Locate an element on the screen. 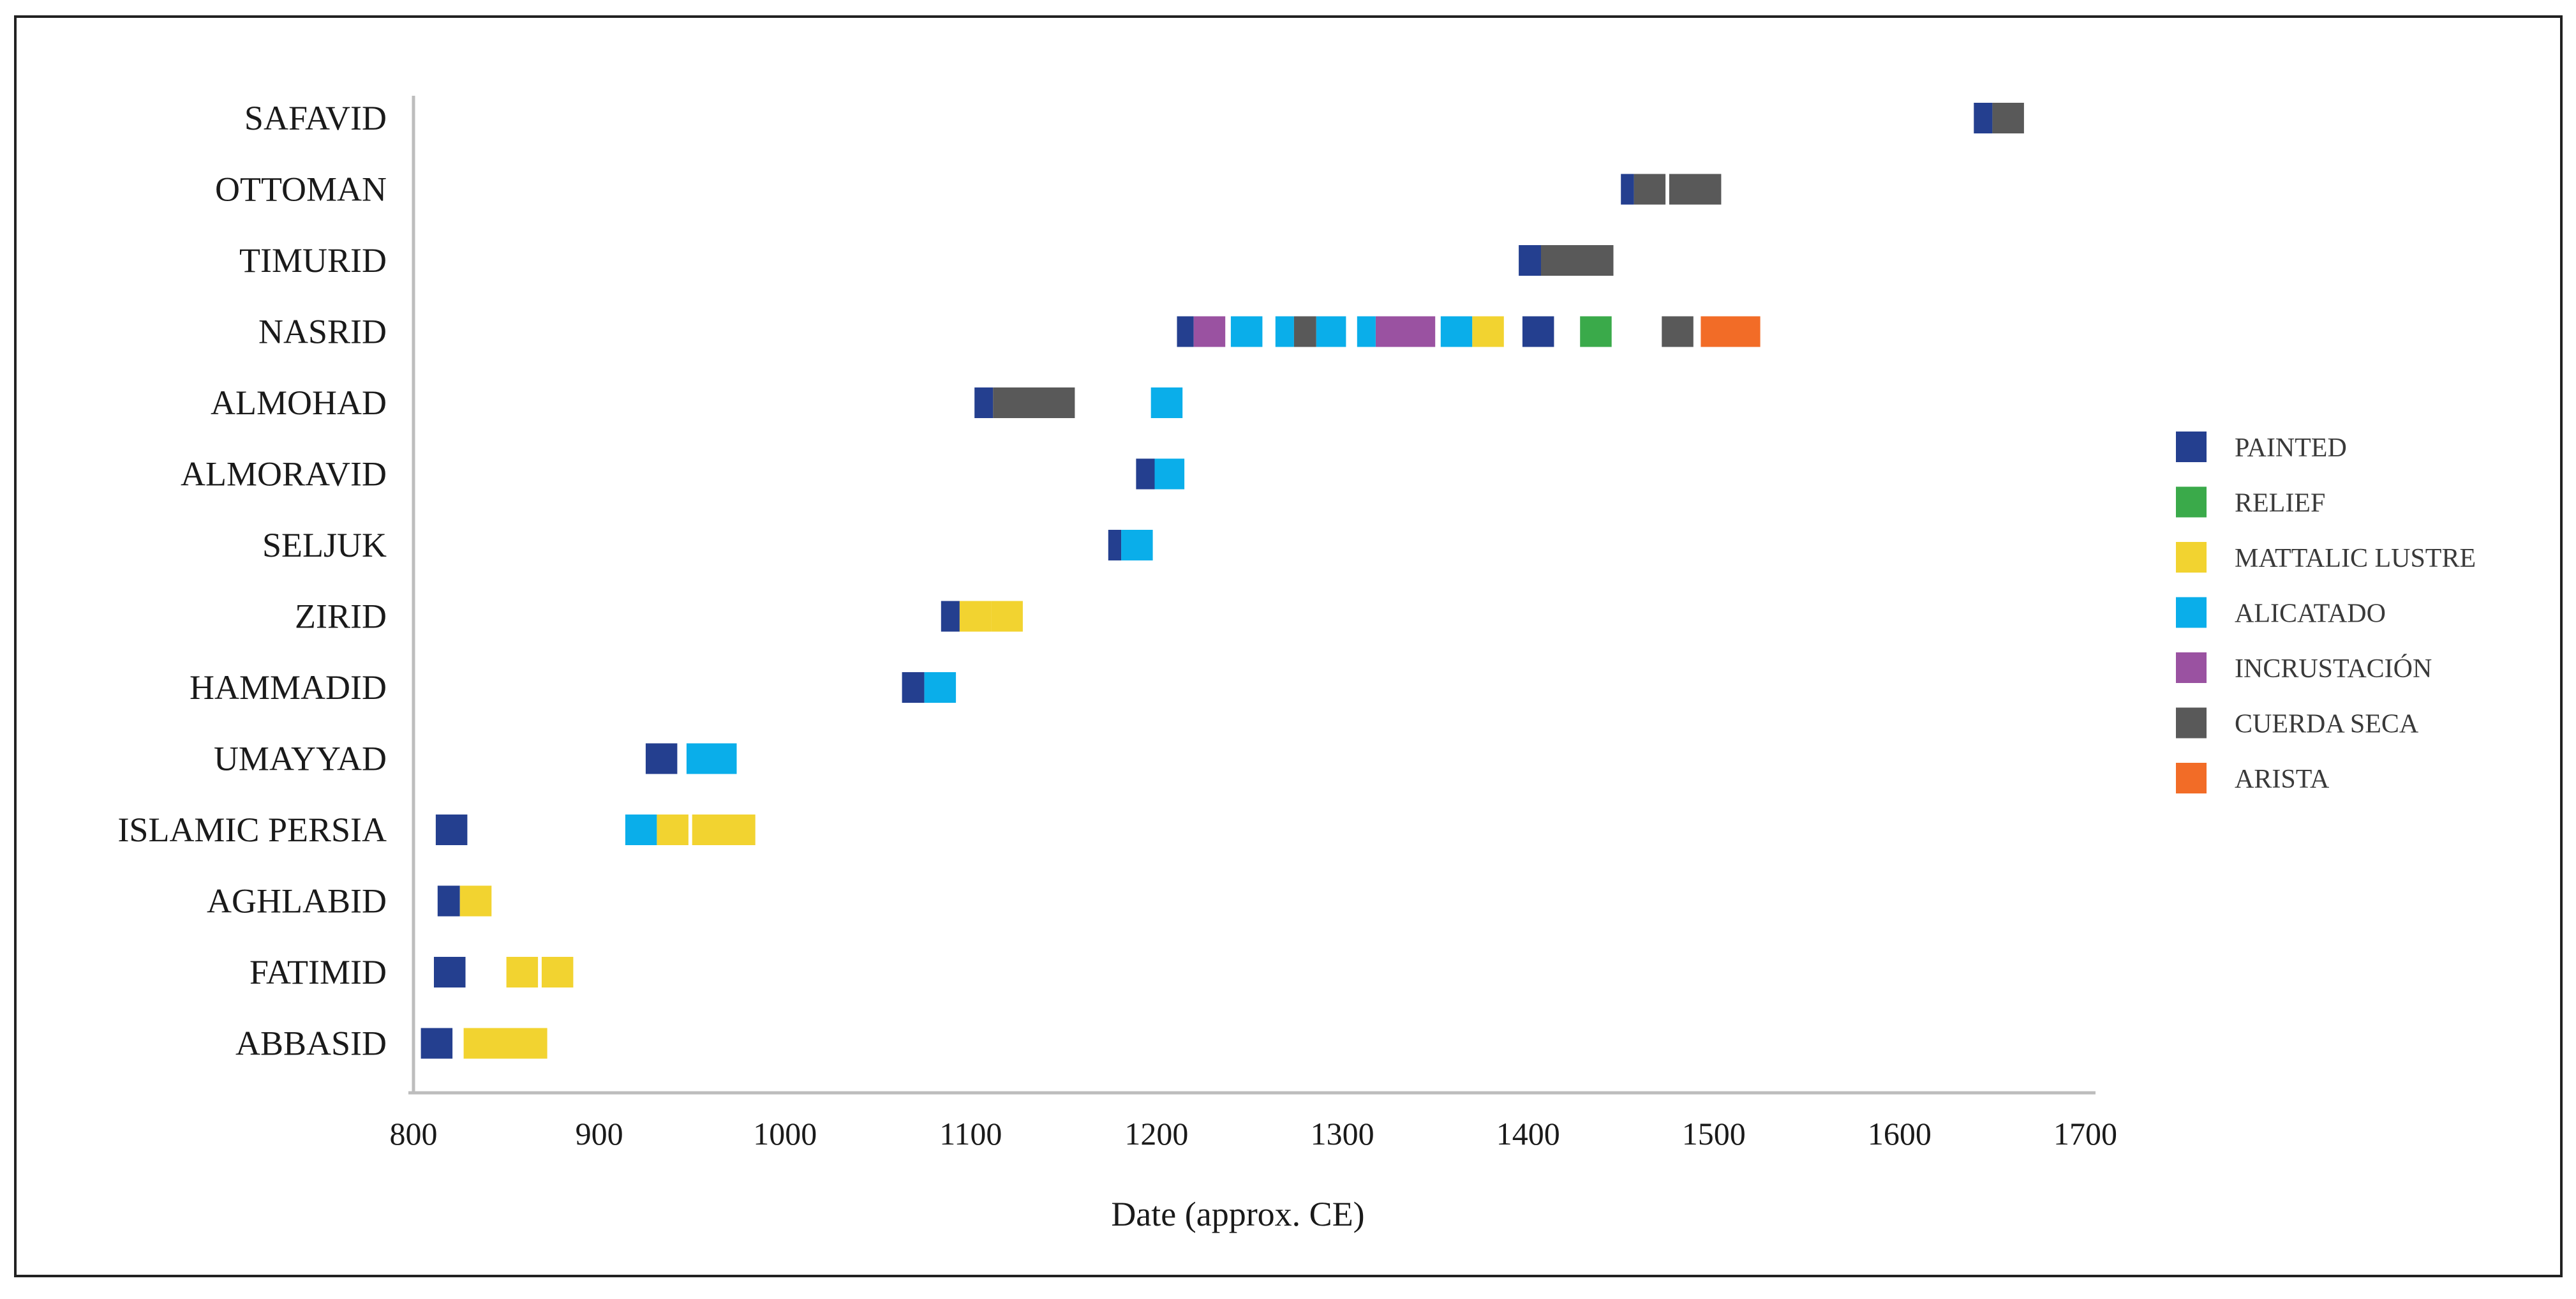 The width and height of the screenshot is (2576, 1299). legend-label-alicatado: ALICATADO is located at coordinates (2310, 614).